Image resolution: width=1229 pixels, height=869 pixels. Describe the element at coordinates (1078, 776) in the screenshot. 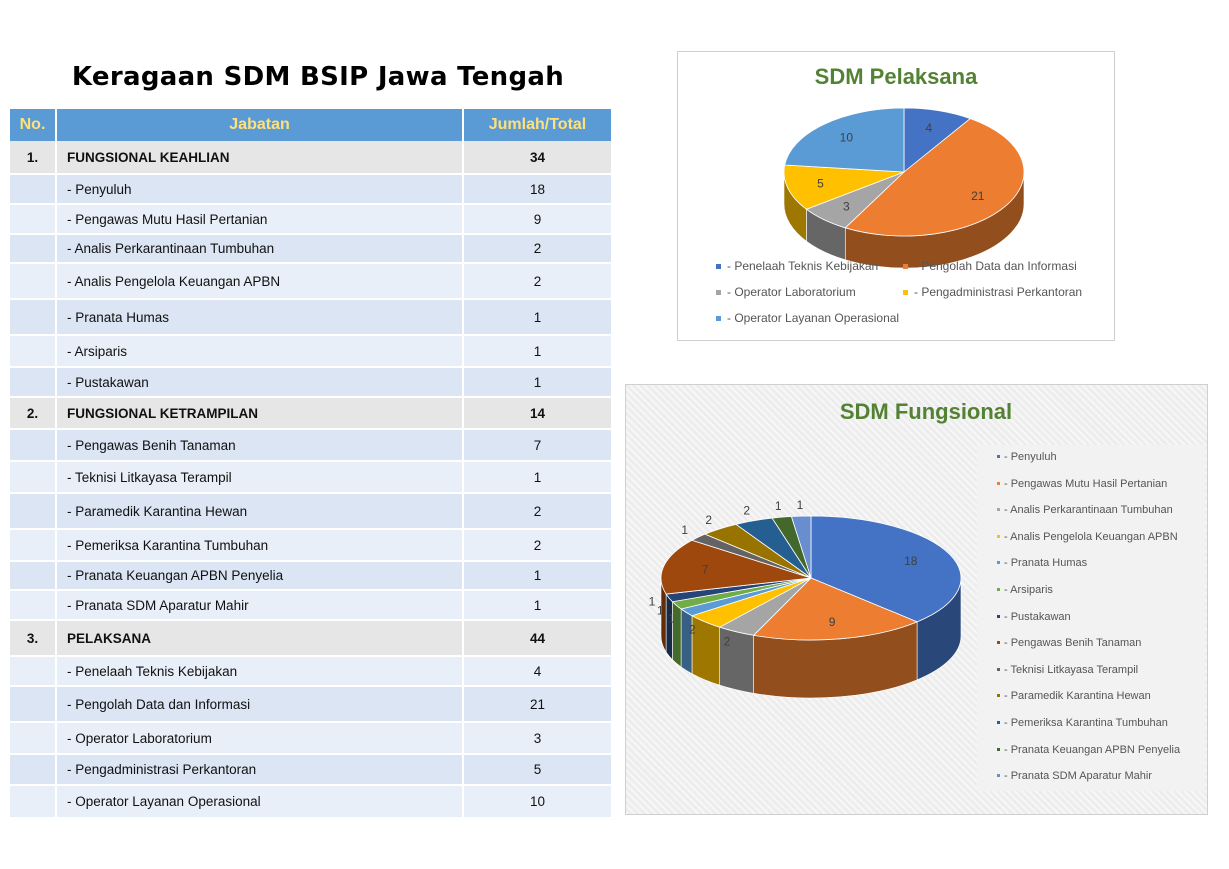

I see `legend-label: - Pranata SDM Aparatur Mahir` at that location.